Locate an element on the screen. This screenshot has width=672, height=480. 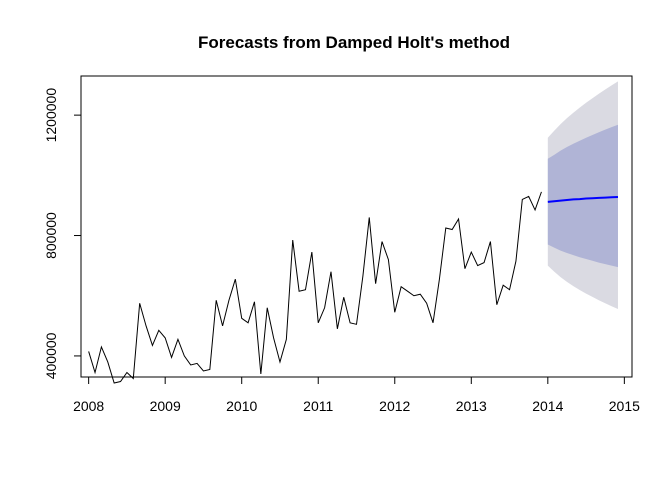
y-tick-label: 800000 is located at coordinates (51, 235).